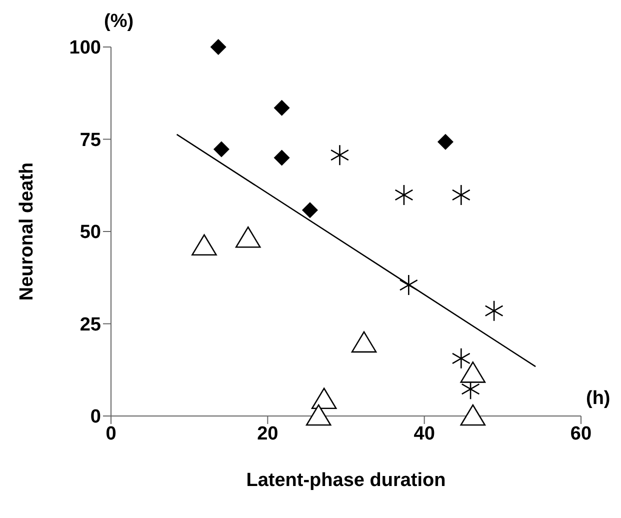 The image size is (621, 518). What do you see at coordinates (27, 231) in the screenshot?
I see `y-axis-title: Neuronal death` at bounding box center [27, 231].